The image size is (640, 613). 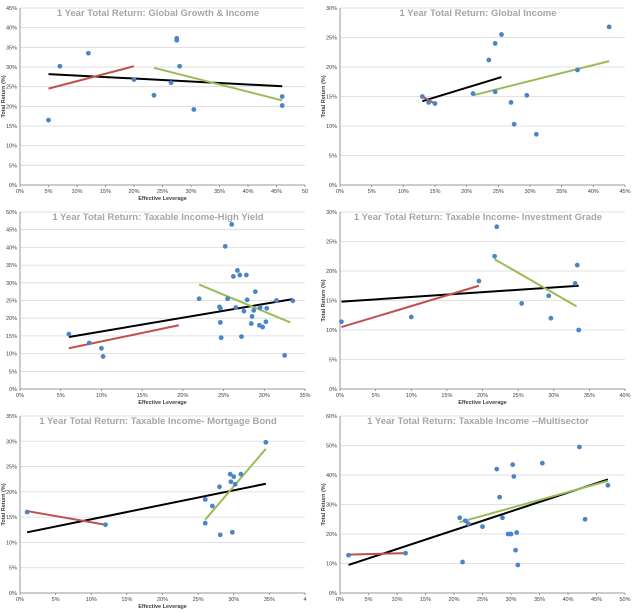 What do you see at coordinates (11, 543) in the screenshot?
I see `y-tick-label: 10%` at bounding box center [11, 543].